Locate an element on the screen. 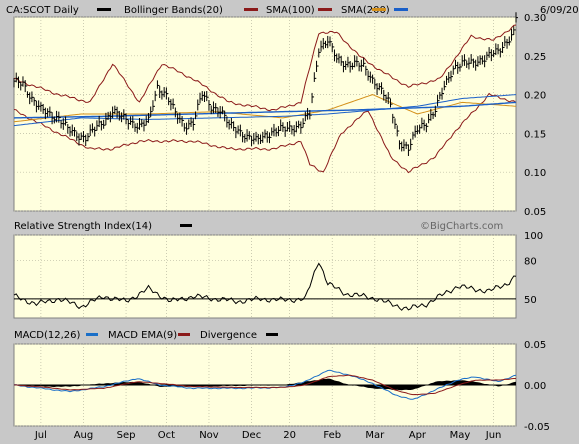  divergence-legend-label: Divergence is located at coordinates (228, 335).